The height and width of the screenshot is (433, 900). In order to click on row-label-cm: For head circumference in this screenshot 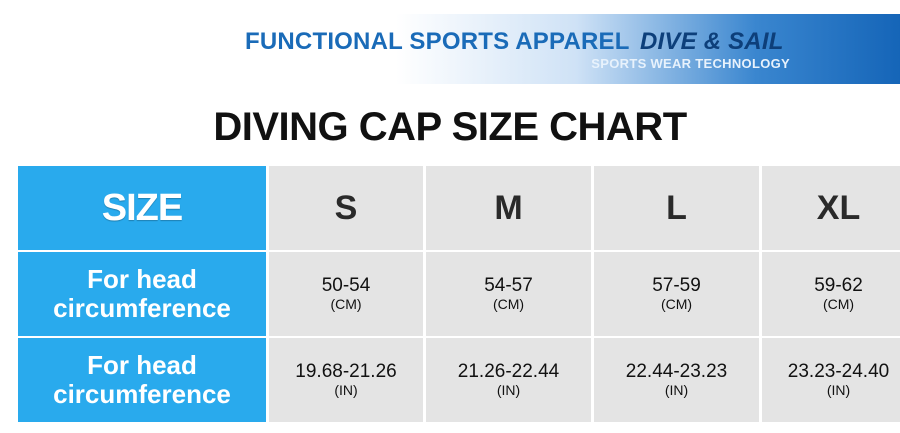, I will do `click(142, 294)`.